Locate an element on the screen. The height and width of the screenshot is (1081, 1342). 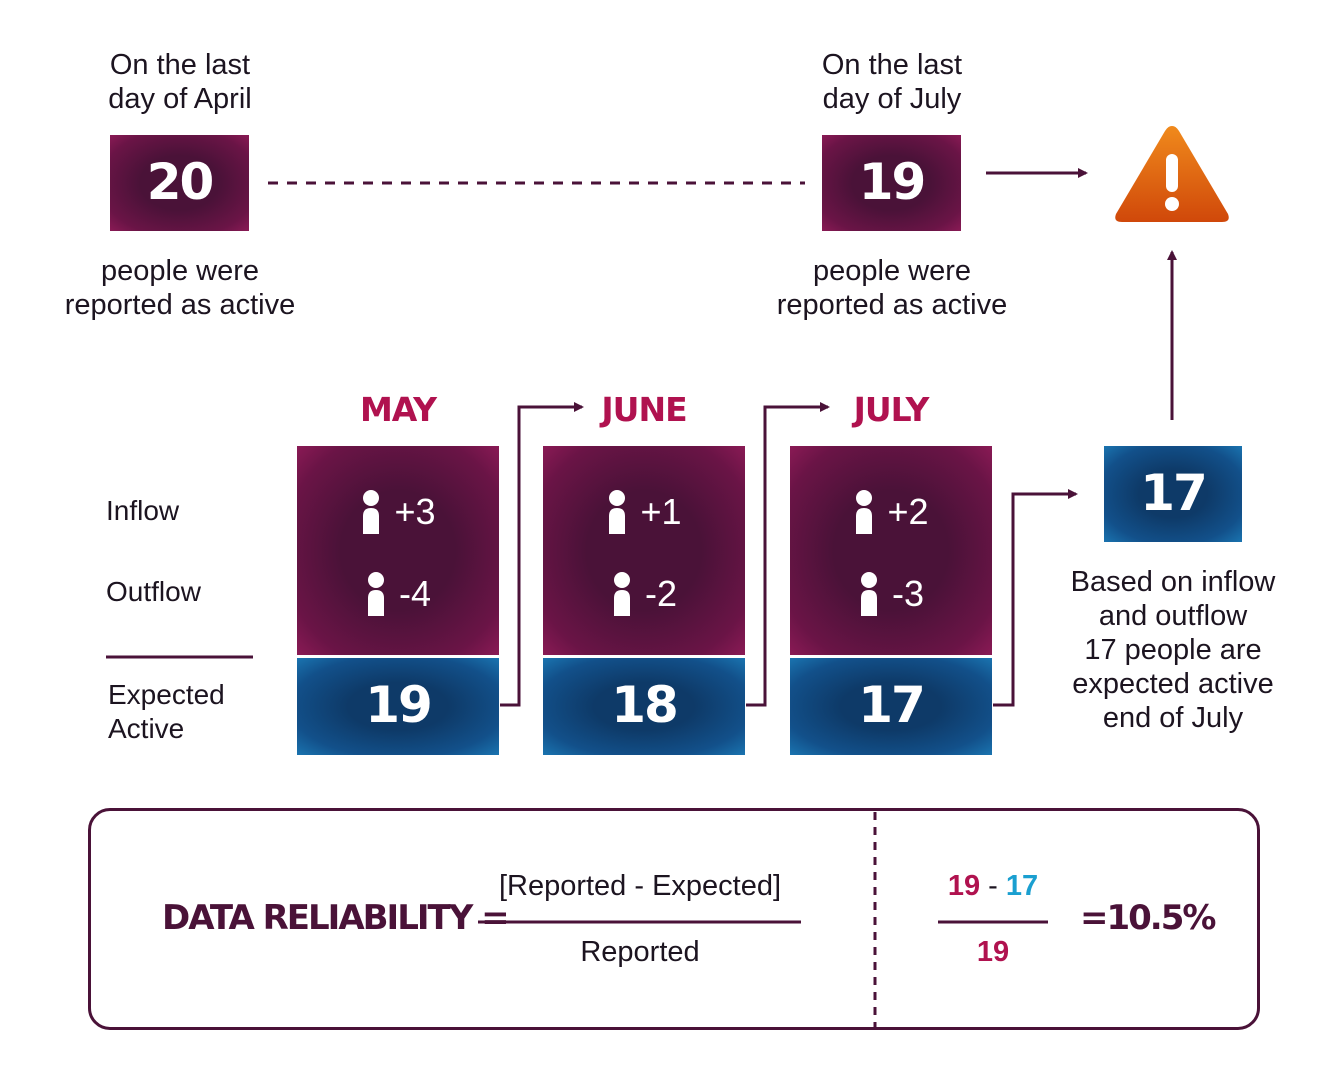
expected-result-value: 17 is located at coordinates (1174, 493).